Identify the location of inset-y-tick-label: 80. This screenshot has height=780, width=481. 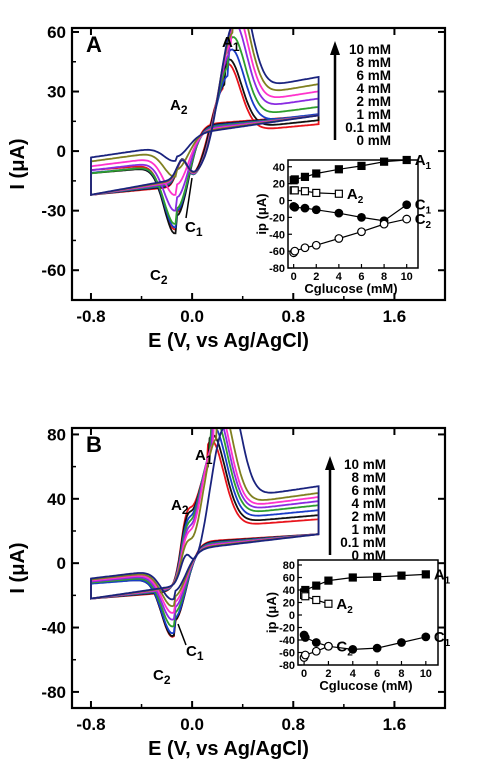
(289, 566).